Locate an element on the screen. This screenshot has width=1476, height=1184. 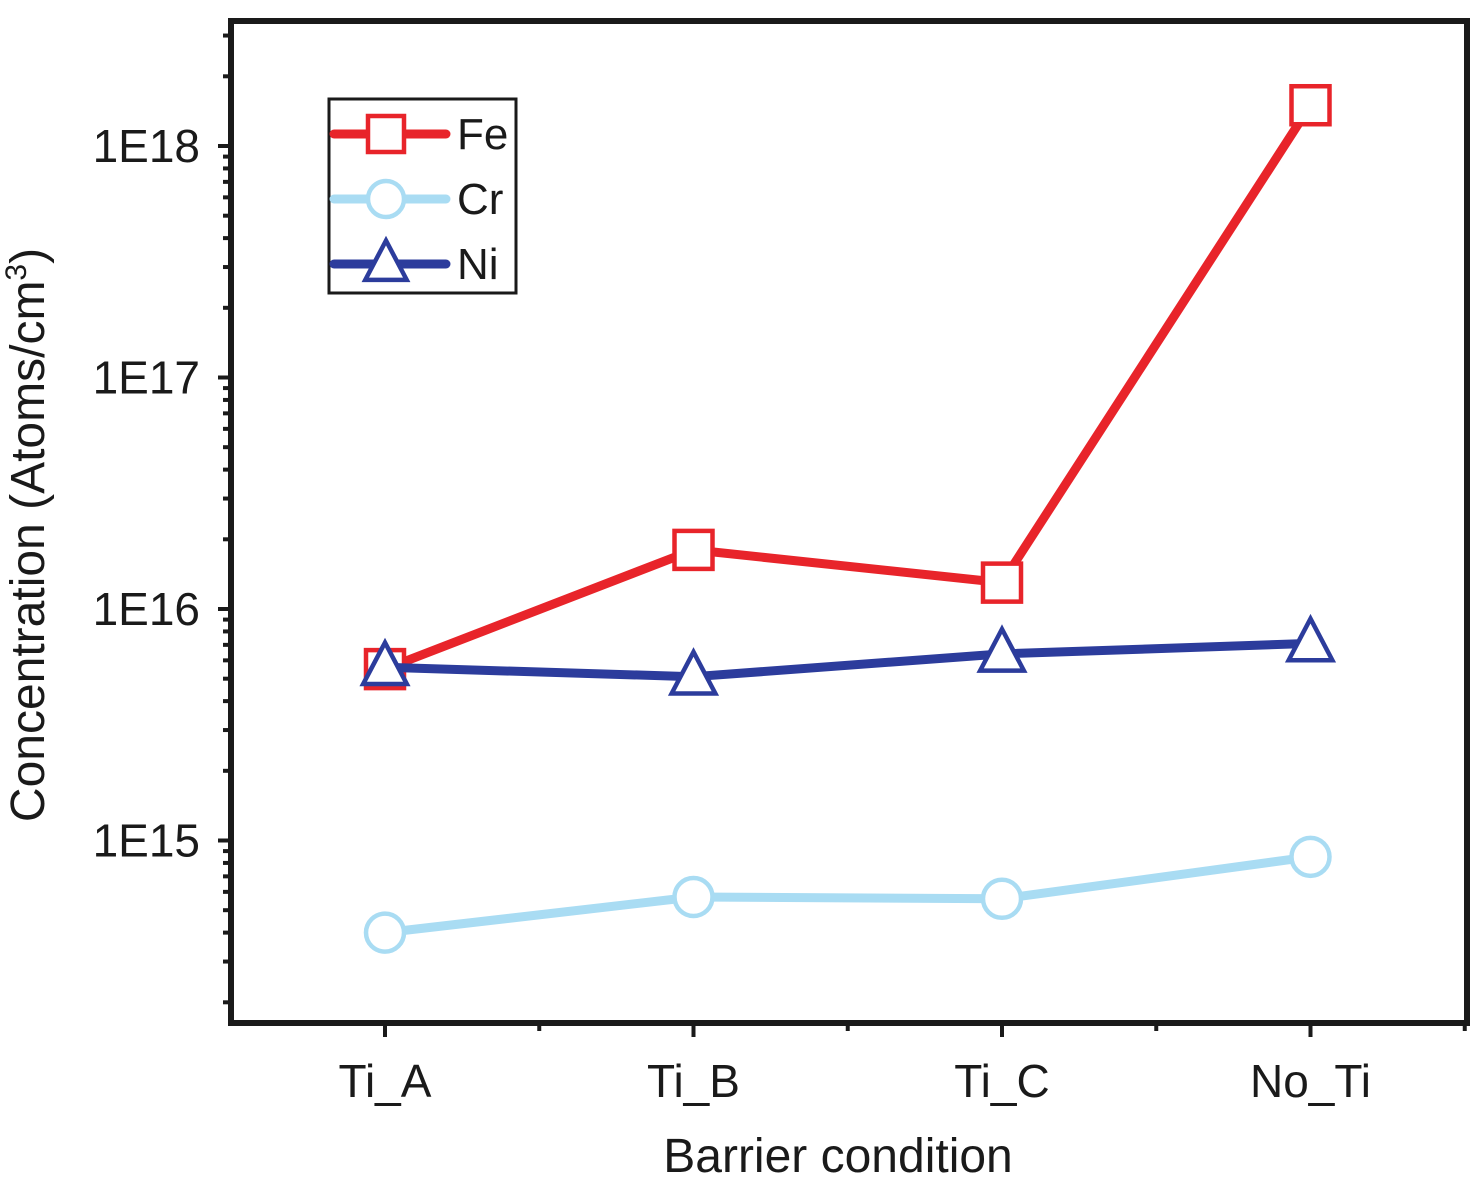
x-tick-labels: Ti_A Ti_B Ti_C No_Ti is located at coordinates (855, 1081).